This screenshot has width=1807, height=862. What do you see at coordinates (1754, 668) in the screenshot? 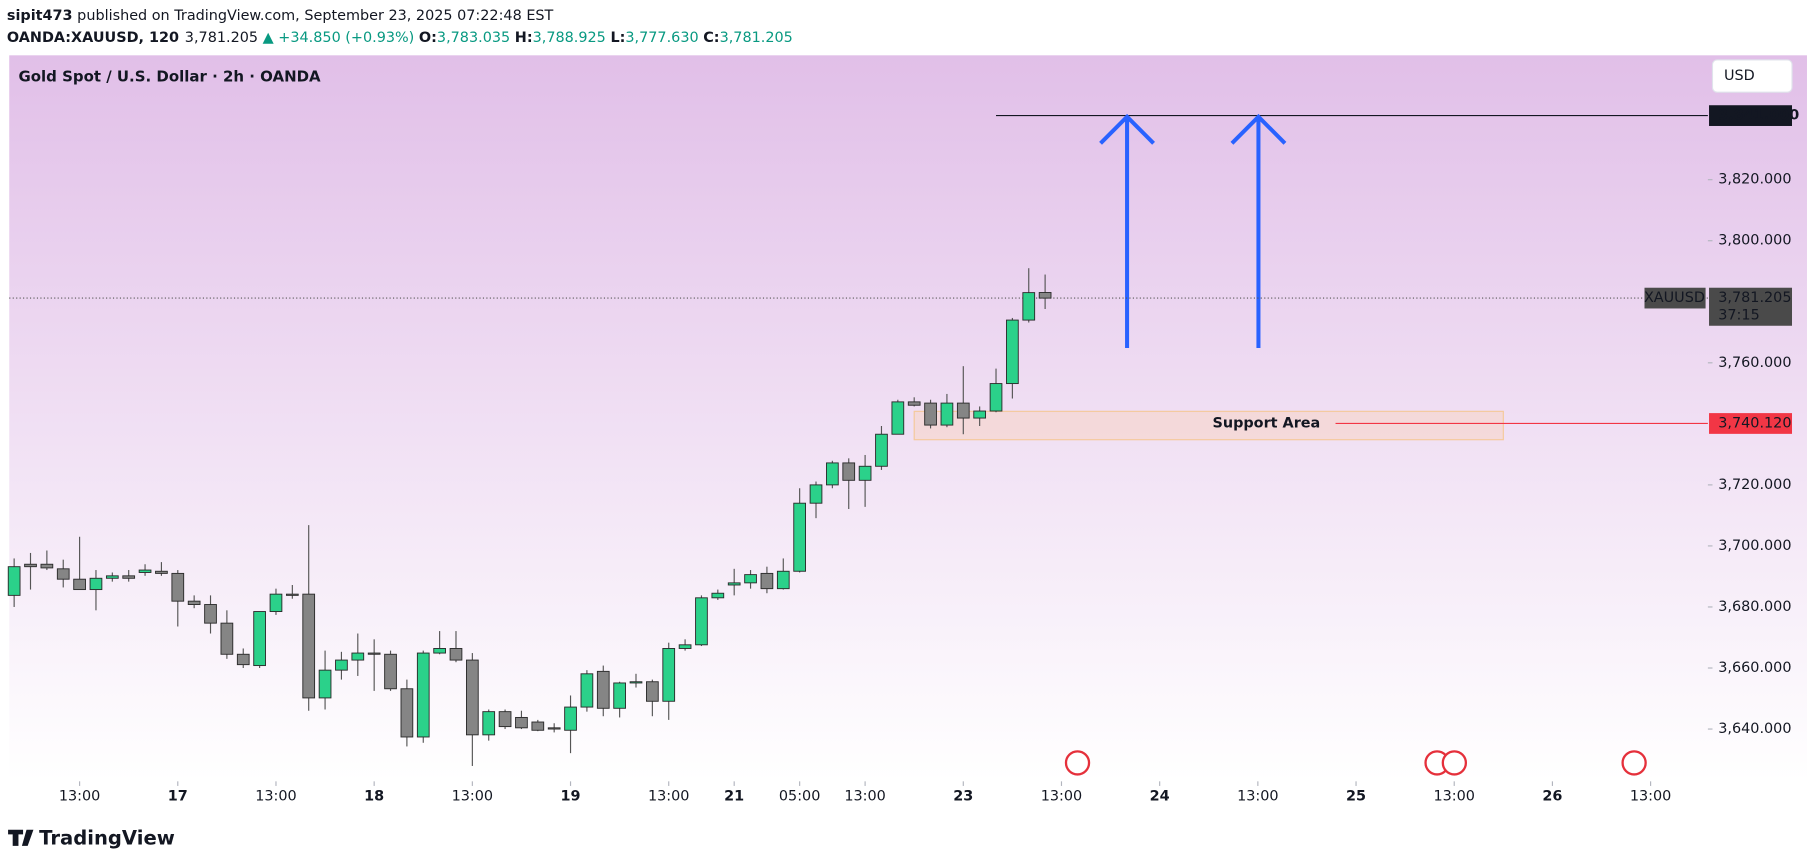
I see `y-tick-label: 3,660.000` at bounding box center [1754, 668].